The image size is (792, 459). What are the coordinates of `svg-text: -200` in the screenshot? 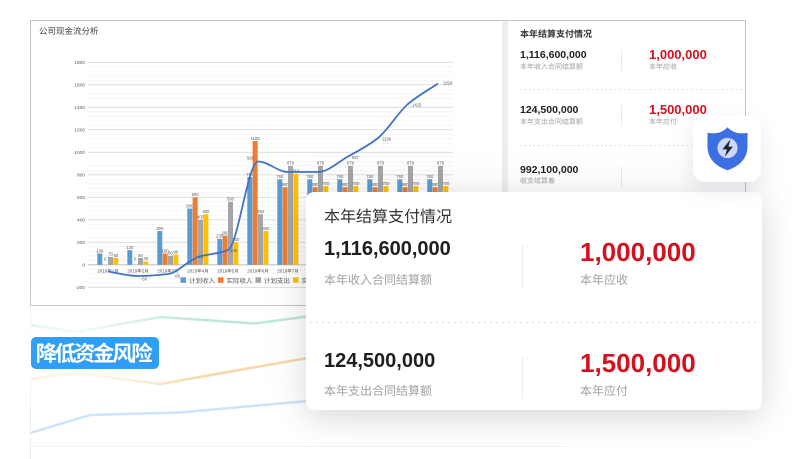 It's located at (80, 288).